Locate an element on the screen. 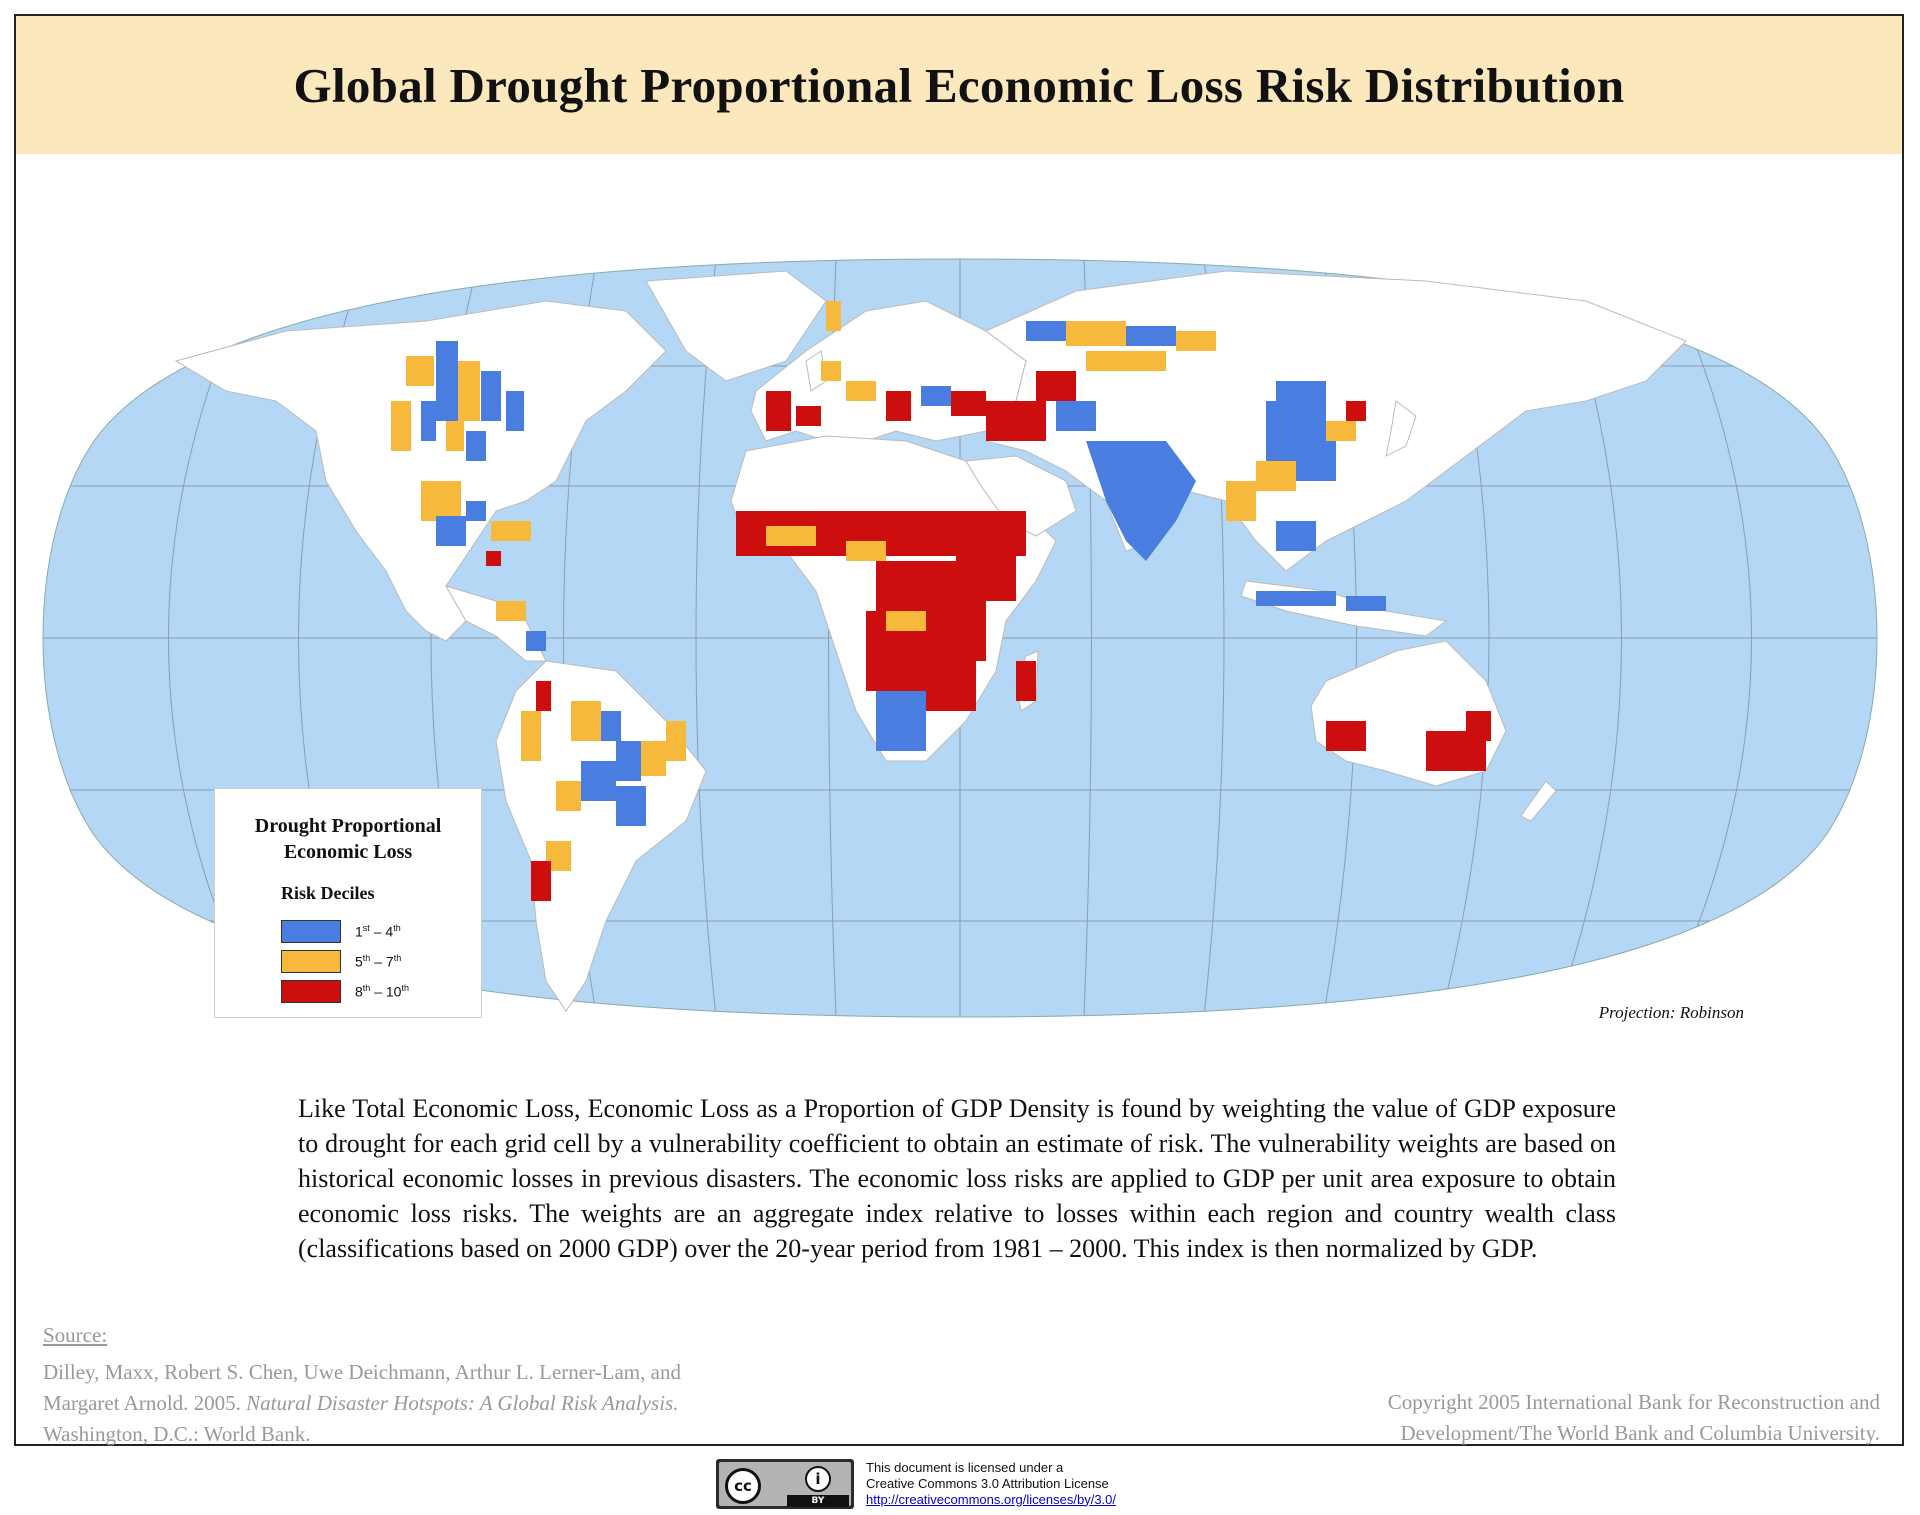 Image resolution: width=1920 pixels, height=1515 pixels. new-zealand is located at coordinates (1538, 801).